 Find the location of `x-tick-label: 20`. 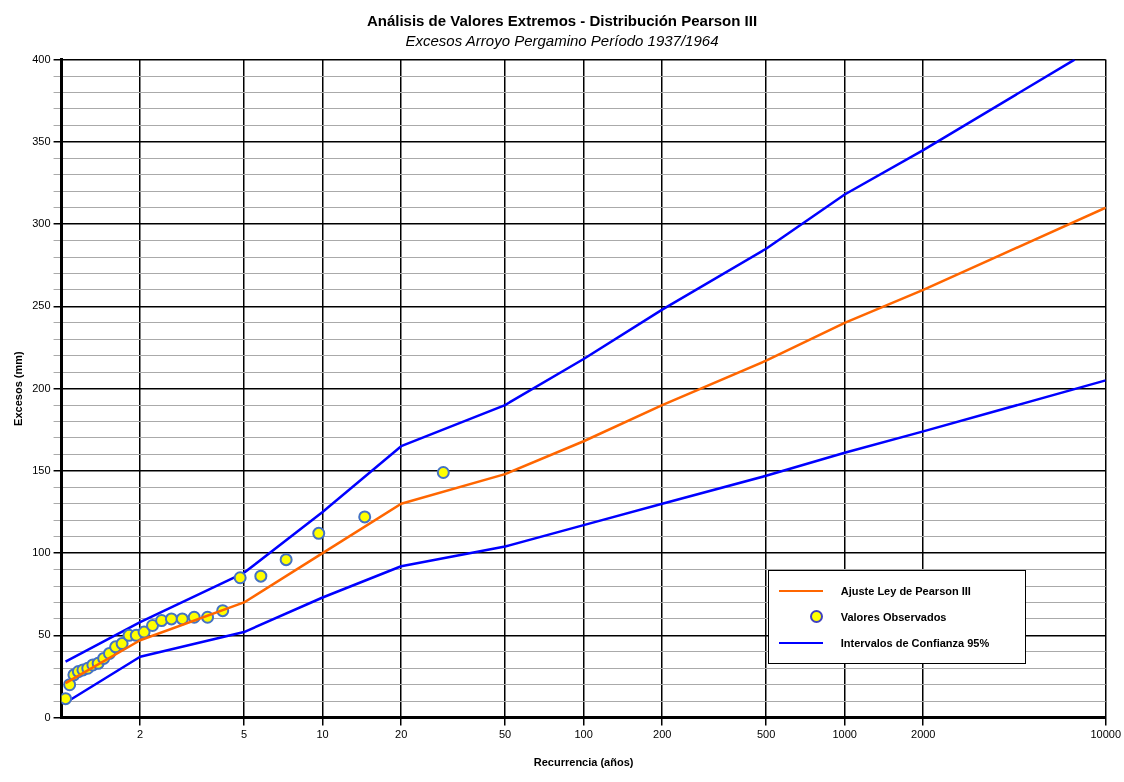

x-tick-label: 20 is located at coordinates (401, 734).